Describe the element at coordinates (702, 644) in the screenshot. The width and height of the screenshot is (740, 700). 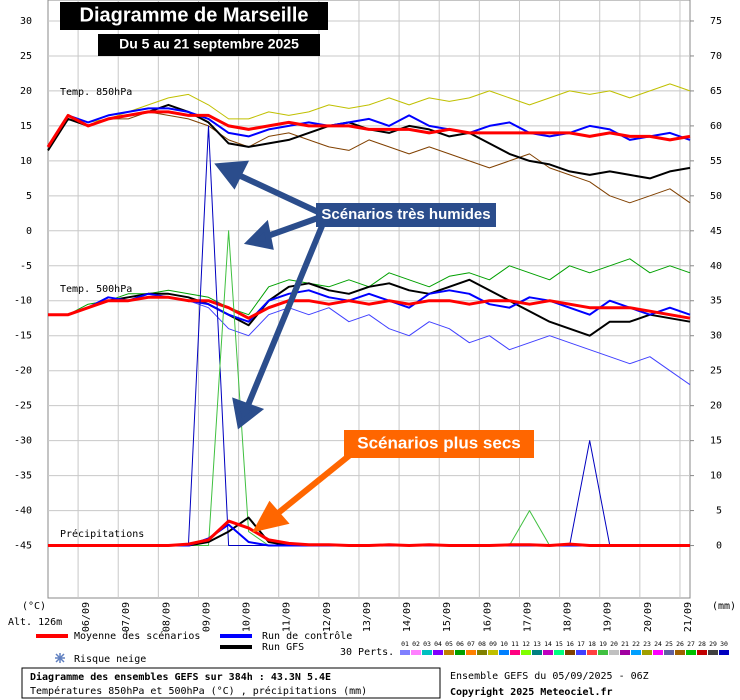
I see `pert-label: 28` at that location.